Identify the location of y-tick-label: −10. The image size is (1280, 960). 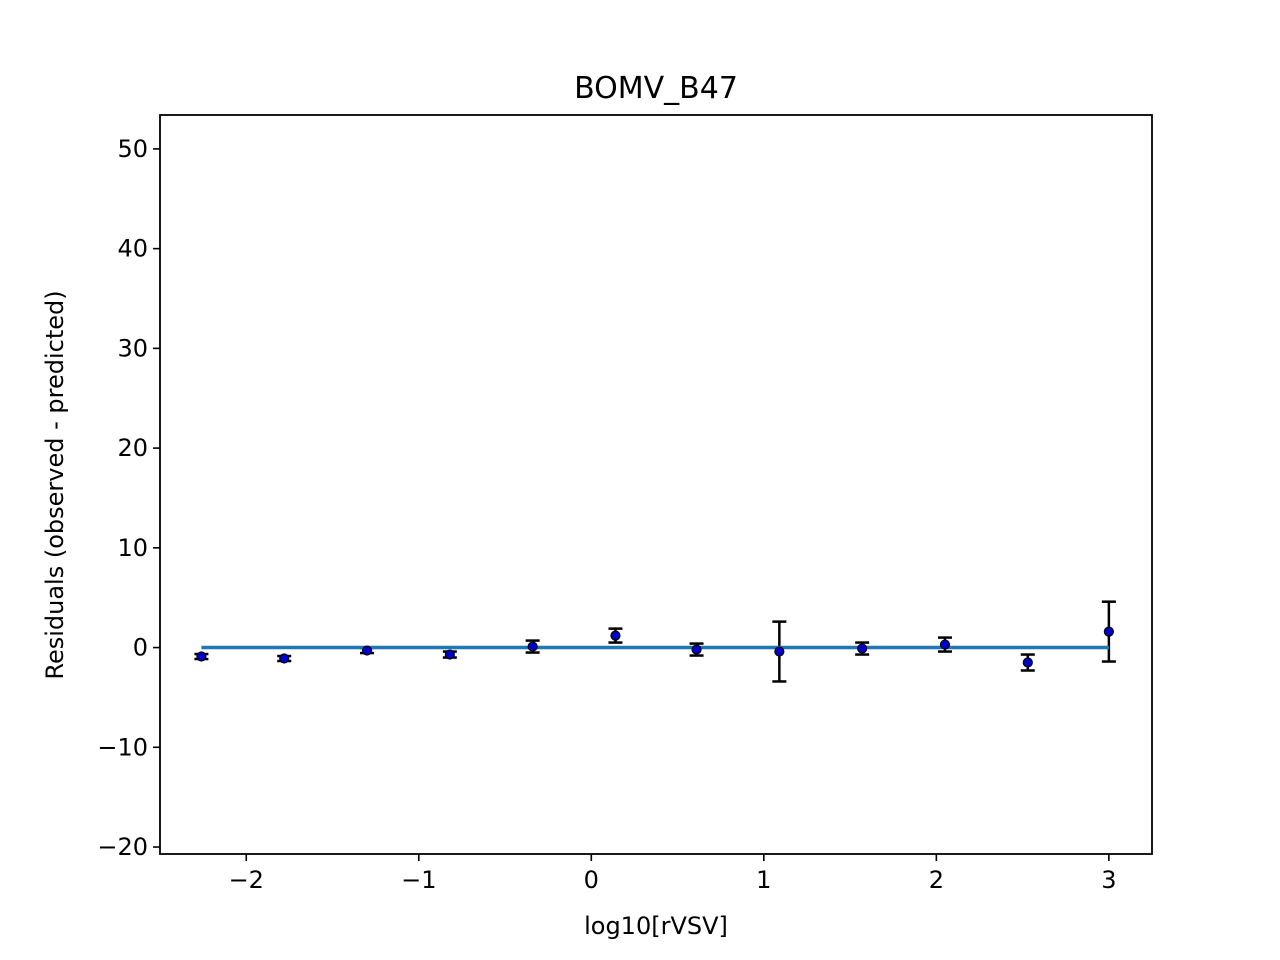
(122, 747).